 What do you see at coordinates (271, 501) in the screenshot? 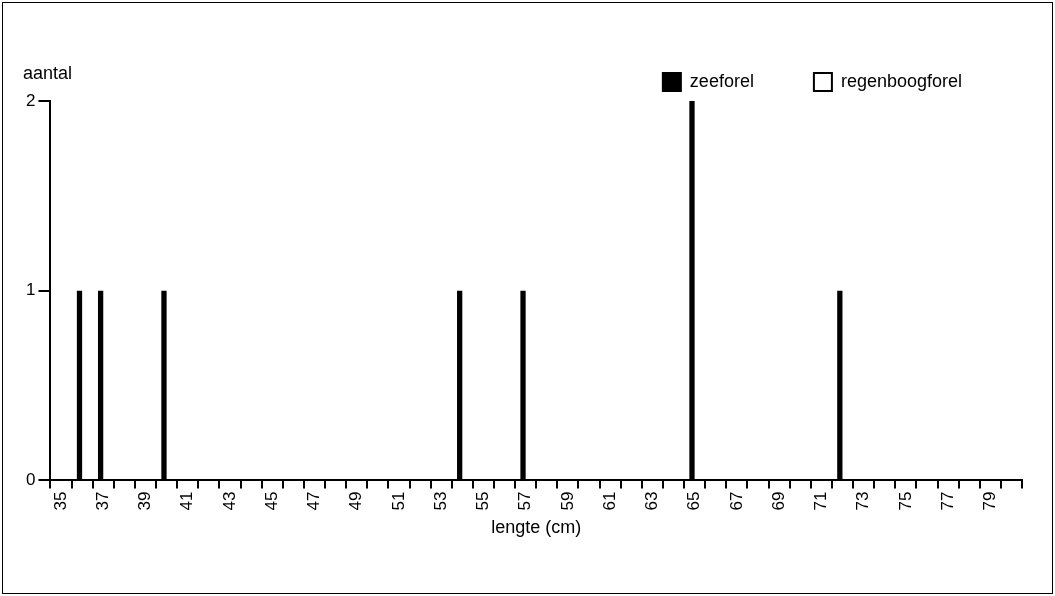
I see `x-tick-label: 45` at bounding box center [271, 501].